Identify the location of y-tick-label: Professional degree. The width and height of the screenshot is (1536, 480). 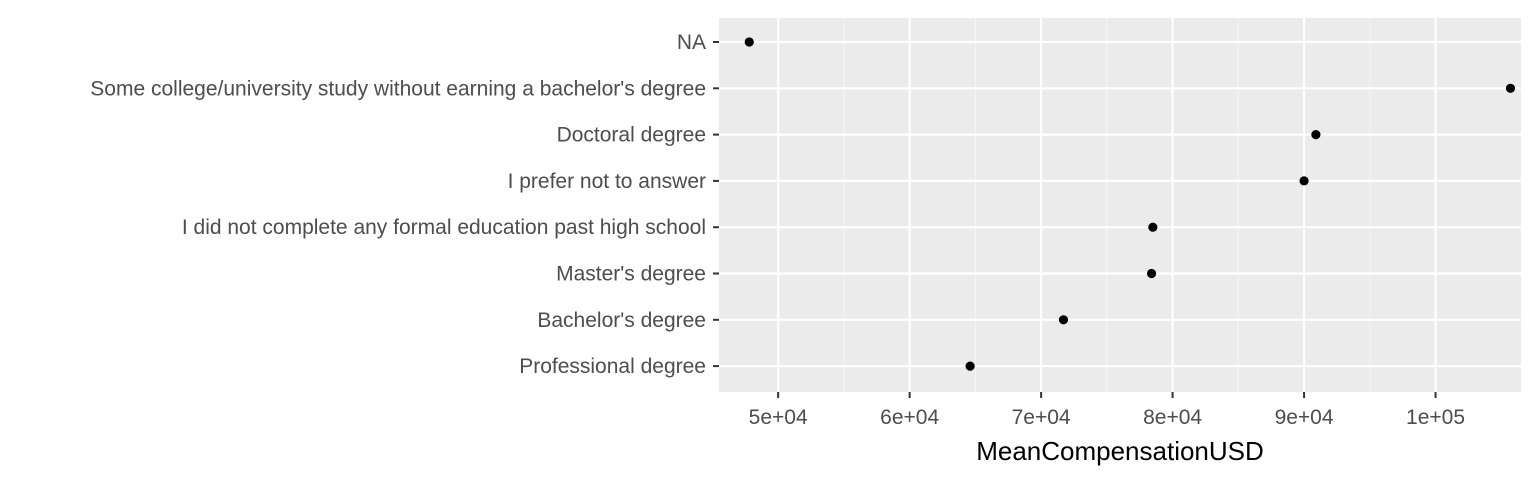
(612, 366).